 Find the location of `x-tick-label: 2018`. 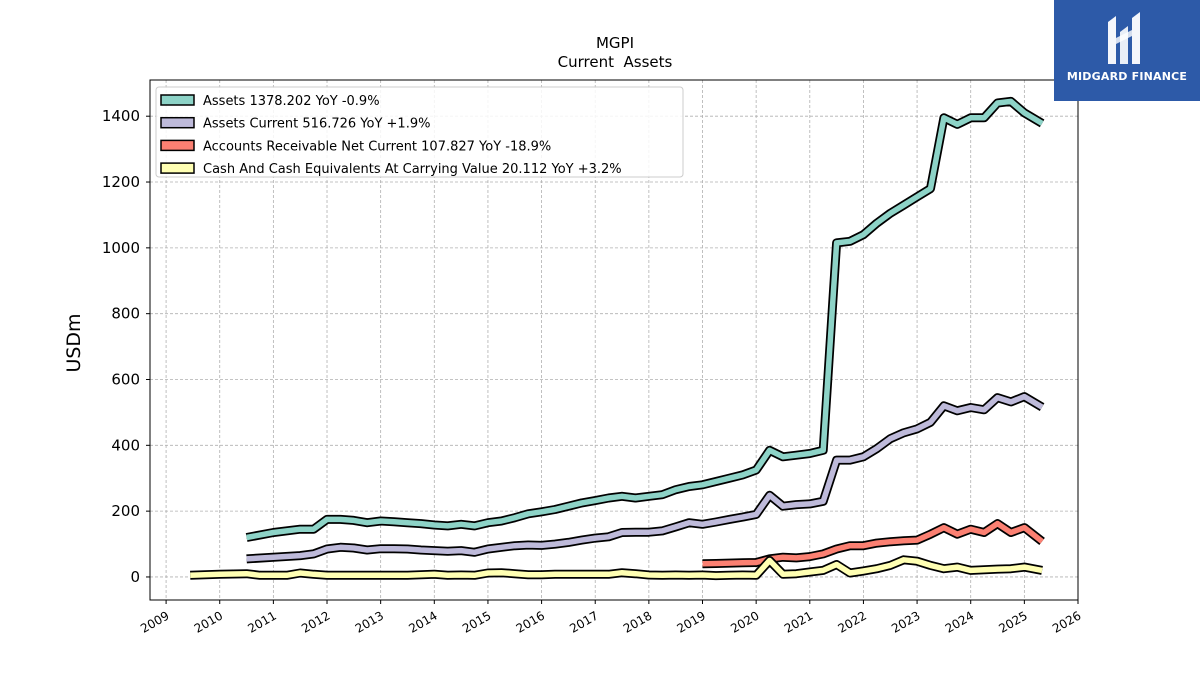

x-tick-label: 2018 is located at coordinates (637, 621).